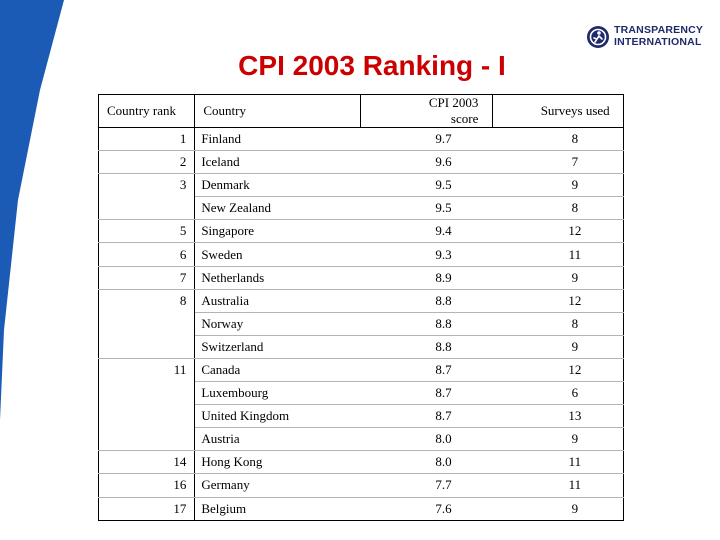  What do you see at coordinates (146, 462) in the screenshot?
I see `rank-cell: 14` at bounding box center [146, 462].